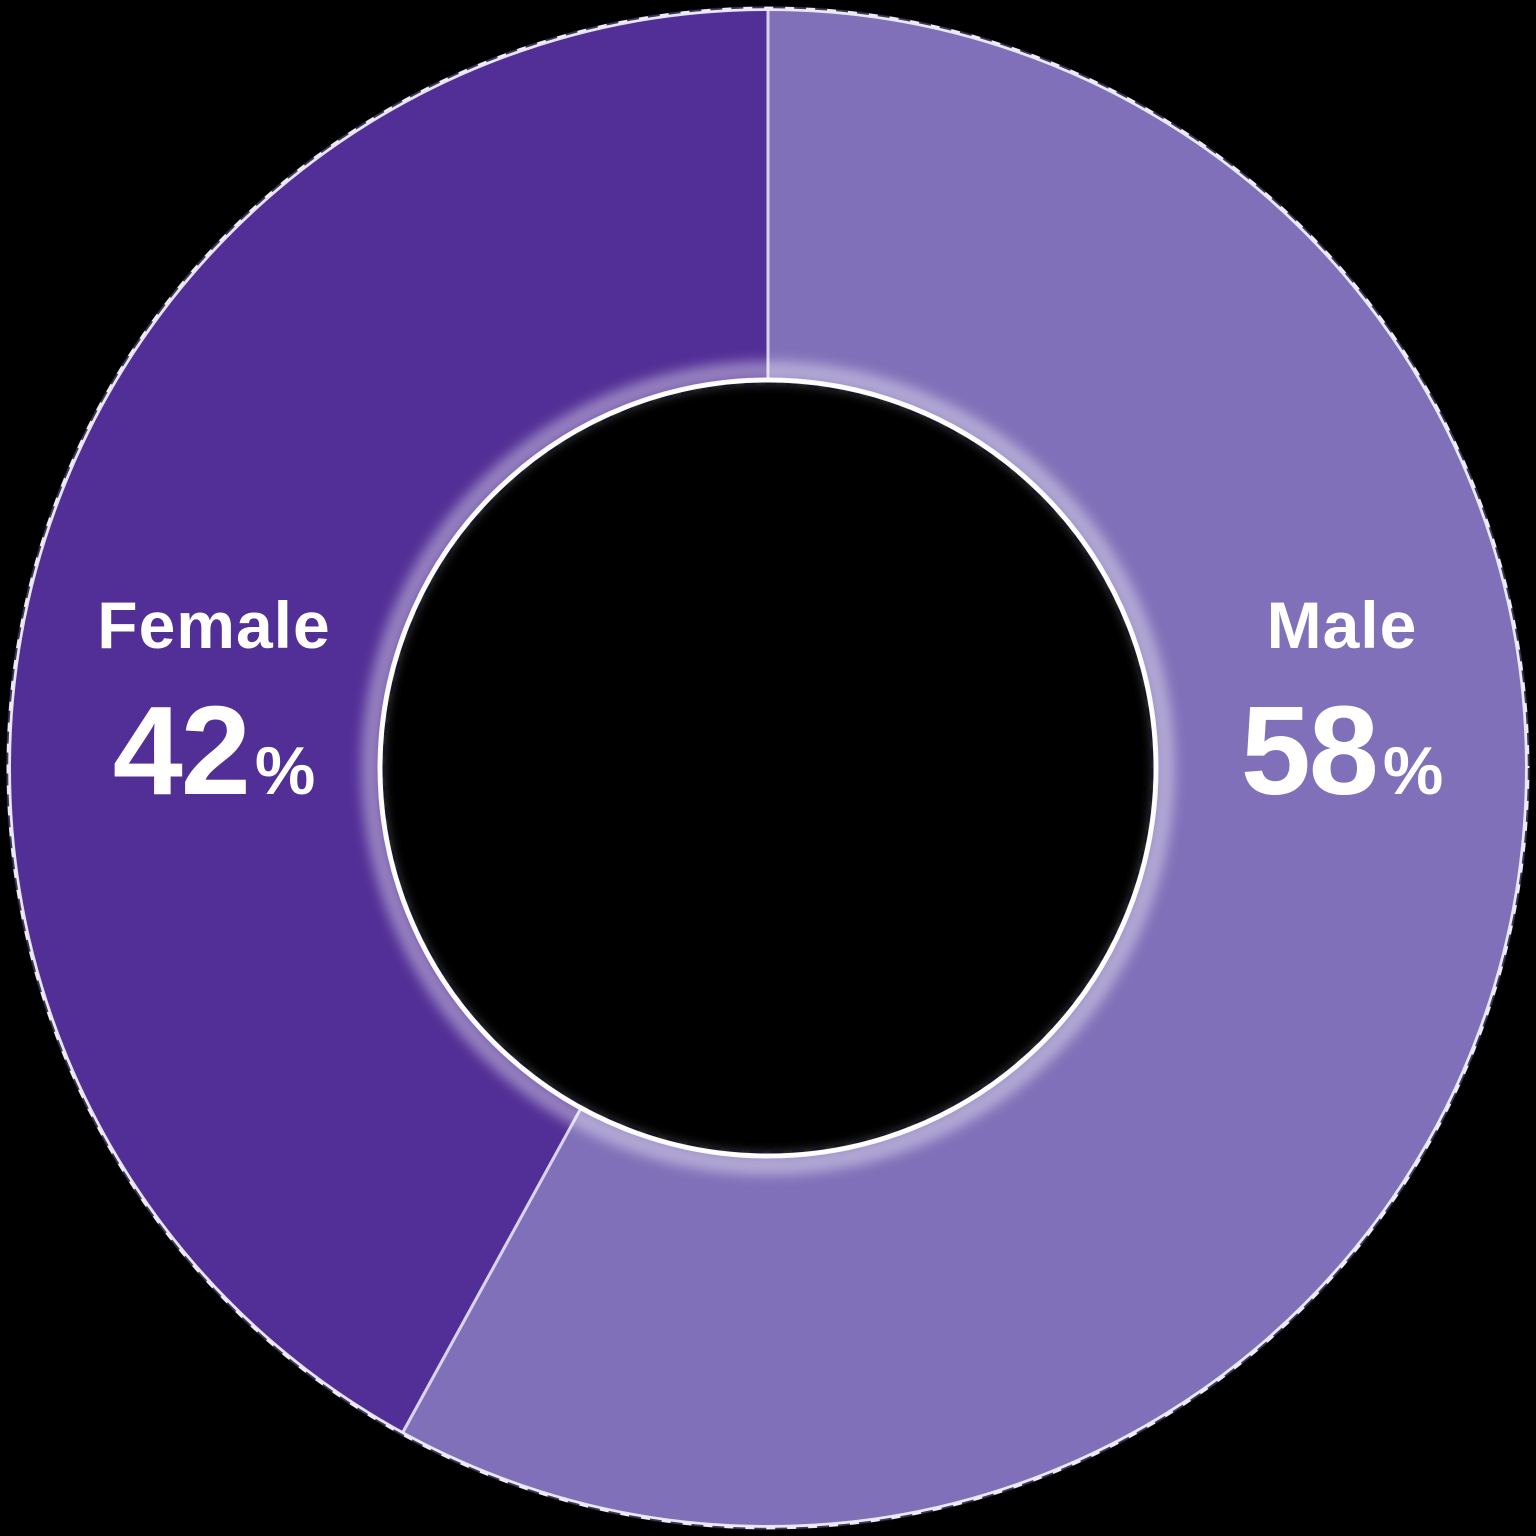 The image size is (1536, 1536). I want to click on male-value-row: 58%, so click(1342, 751).